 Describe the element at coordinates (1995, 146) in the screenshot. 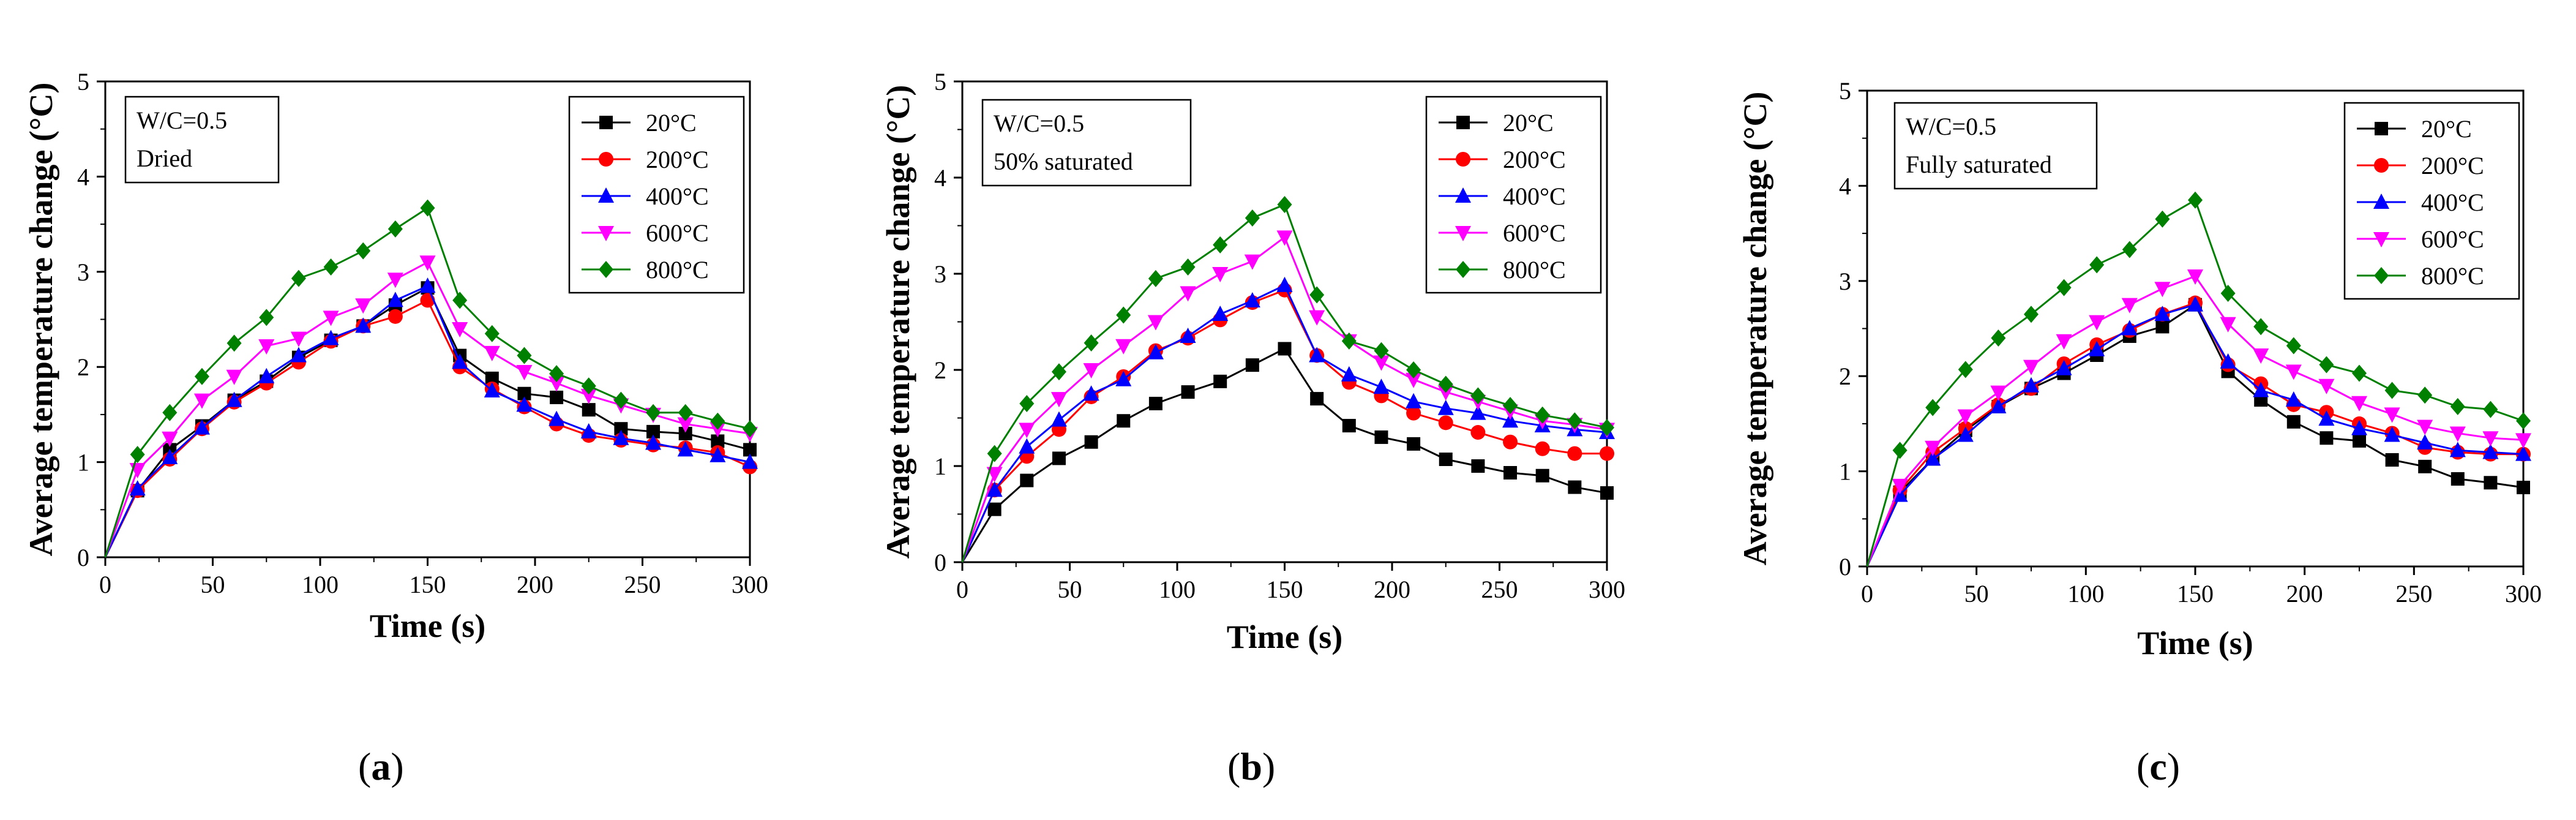

I see `annotation-box` at that location.